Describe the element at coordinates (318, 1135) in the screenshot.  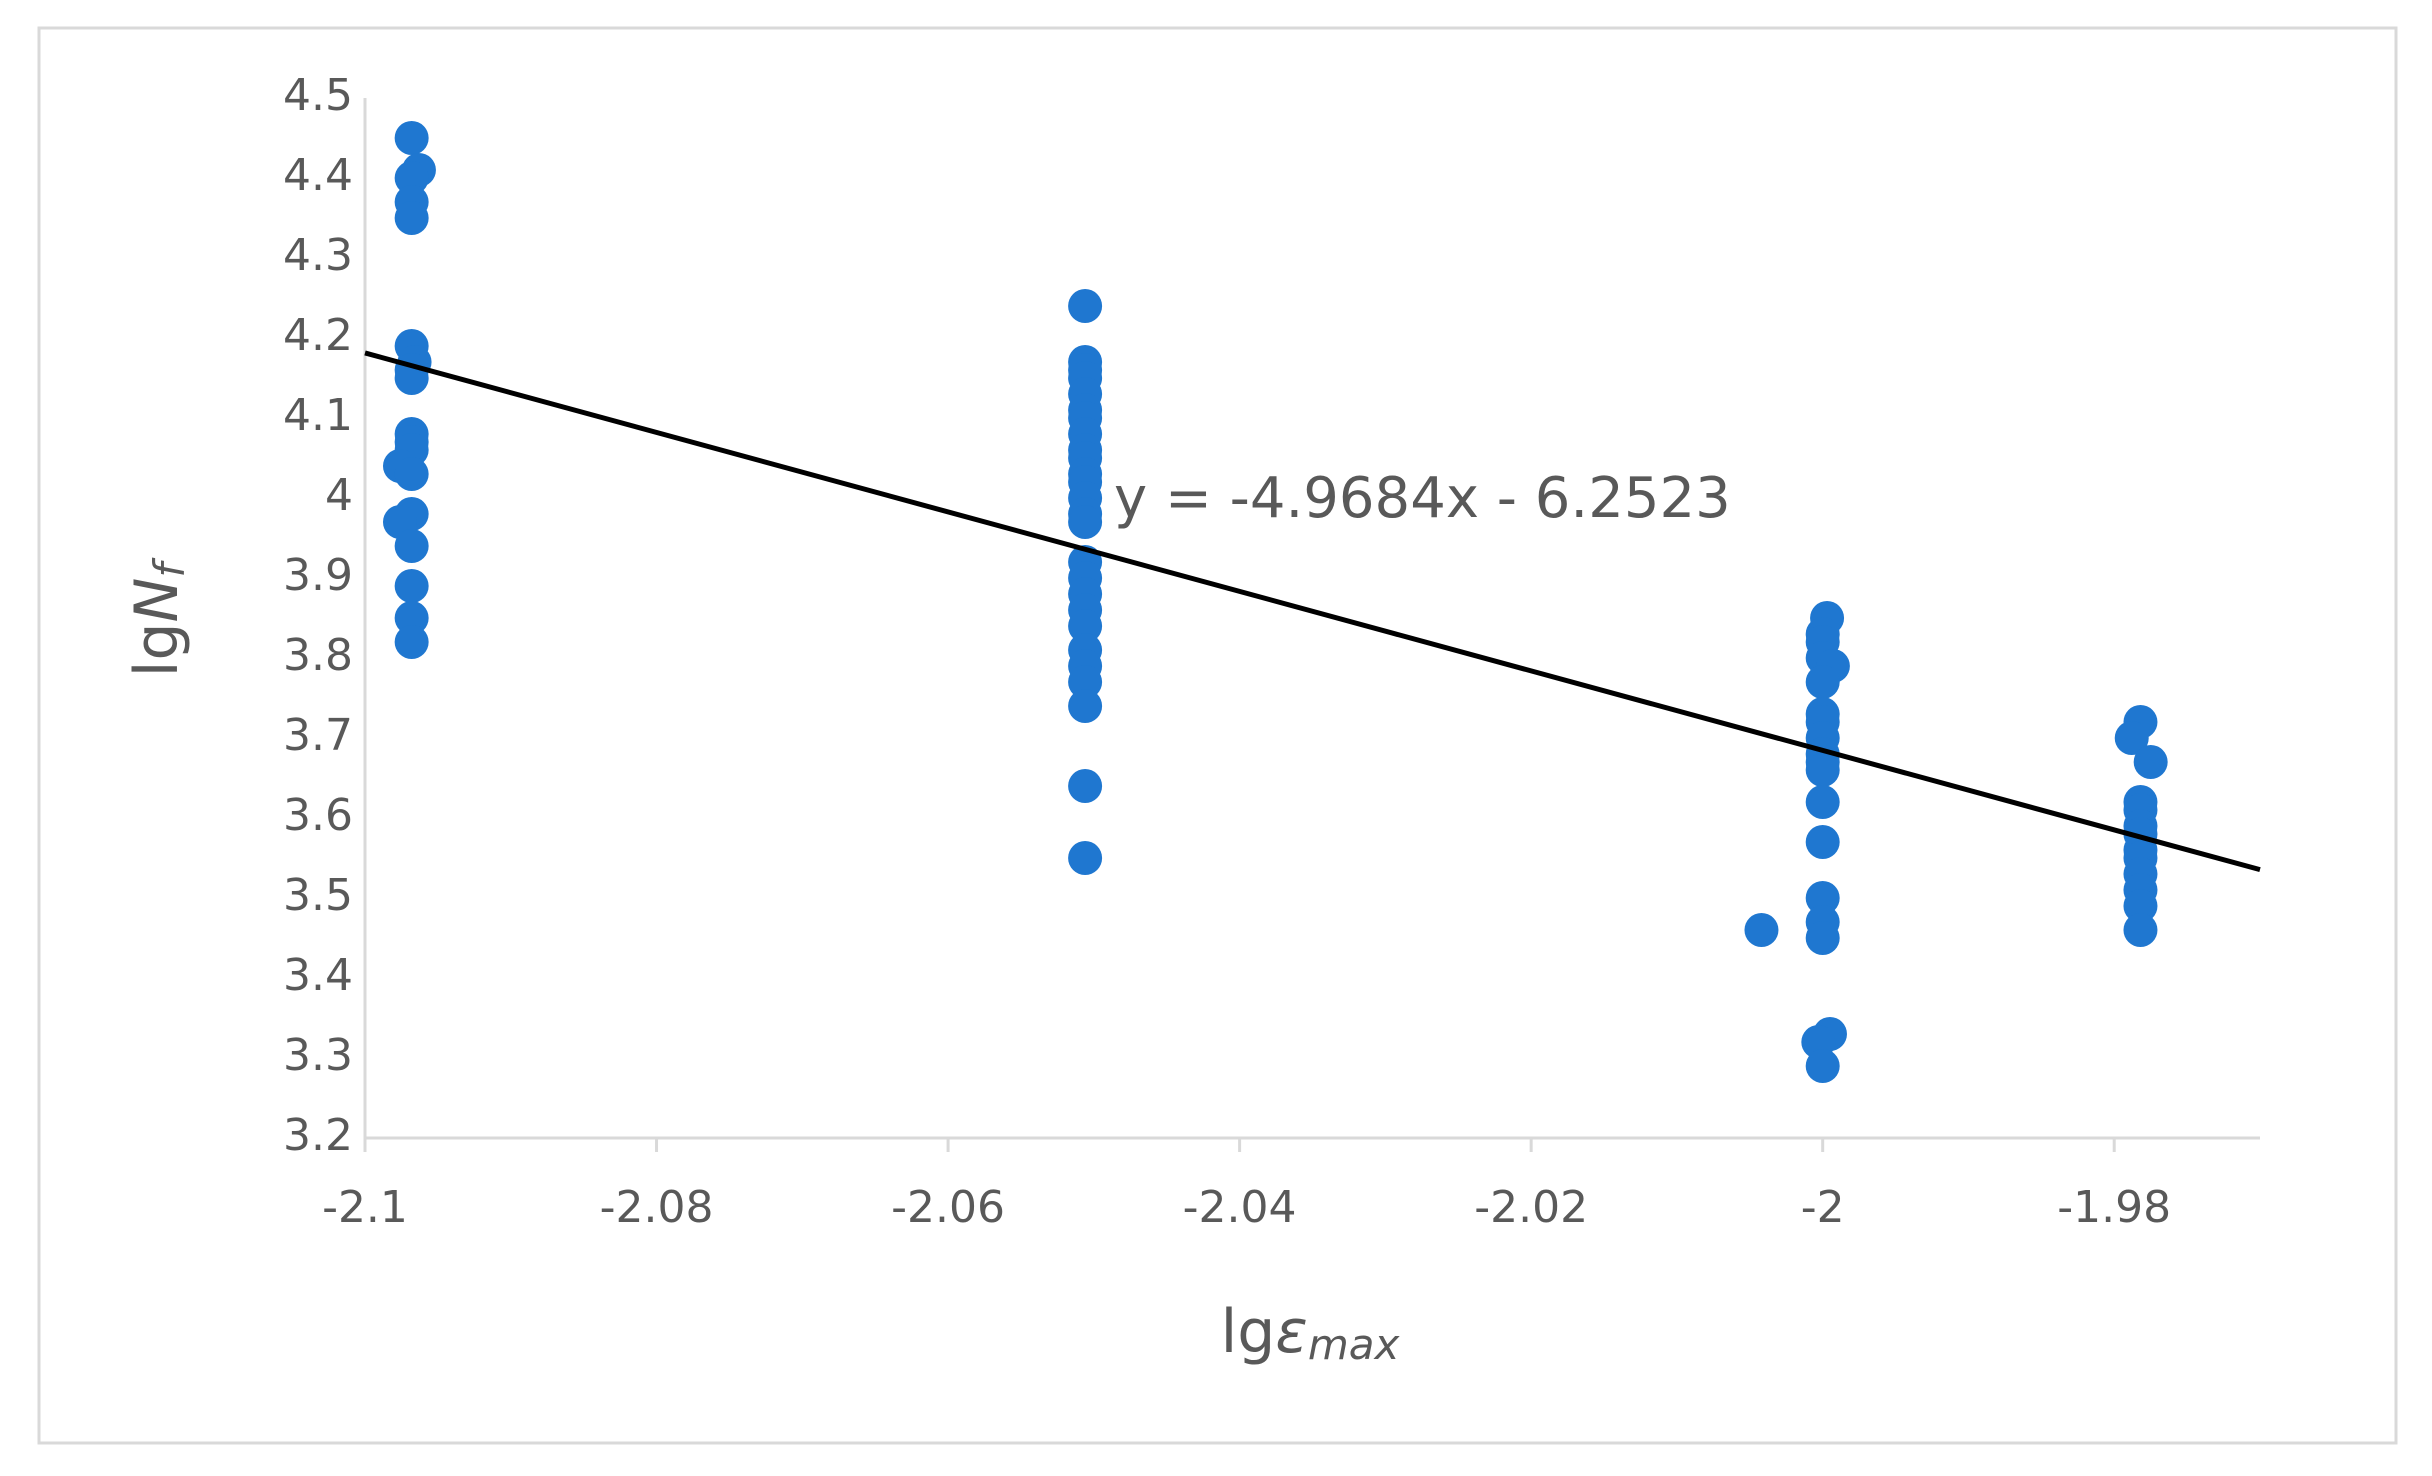
I see `y-tick-label: 3.2` at that location.